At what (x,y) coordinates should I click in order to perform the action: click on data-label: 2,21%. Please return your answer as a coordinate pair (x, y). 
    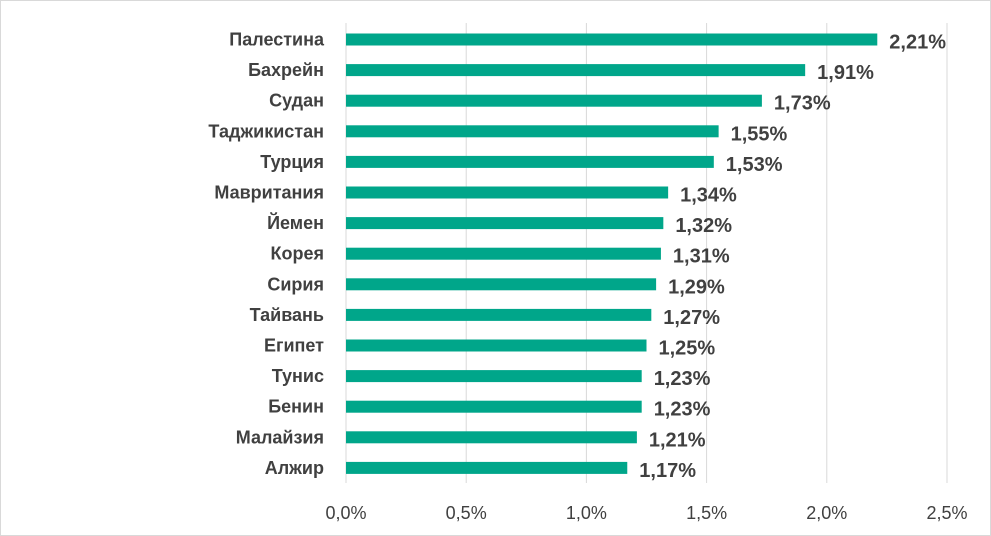
    Looking at the image, I should click on (917, 43).